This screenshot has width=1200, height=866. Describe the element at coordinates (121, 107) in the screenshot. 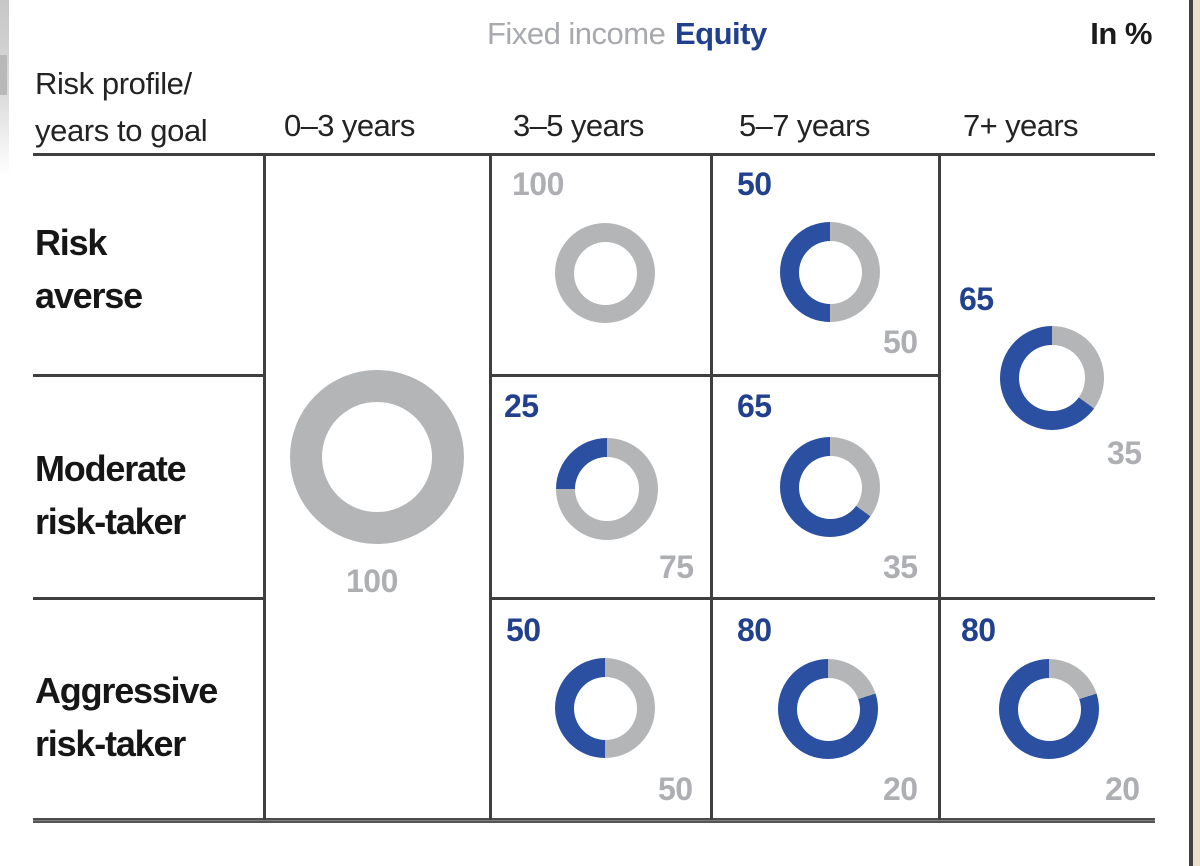

I see `corner-header: Risk profile/ years to goal` at that location.